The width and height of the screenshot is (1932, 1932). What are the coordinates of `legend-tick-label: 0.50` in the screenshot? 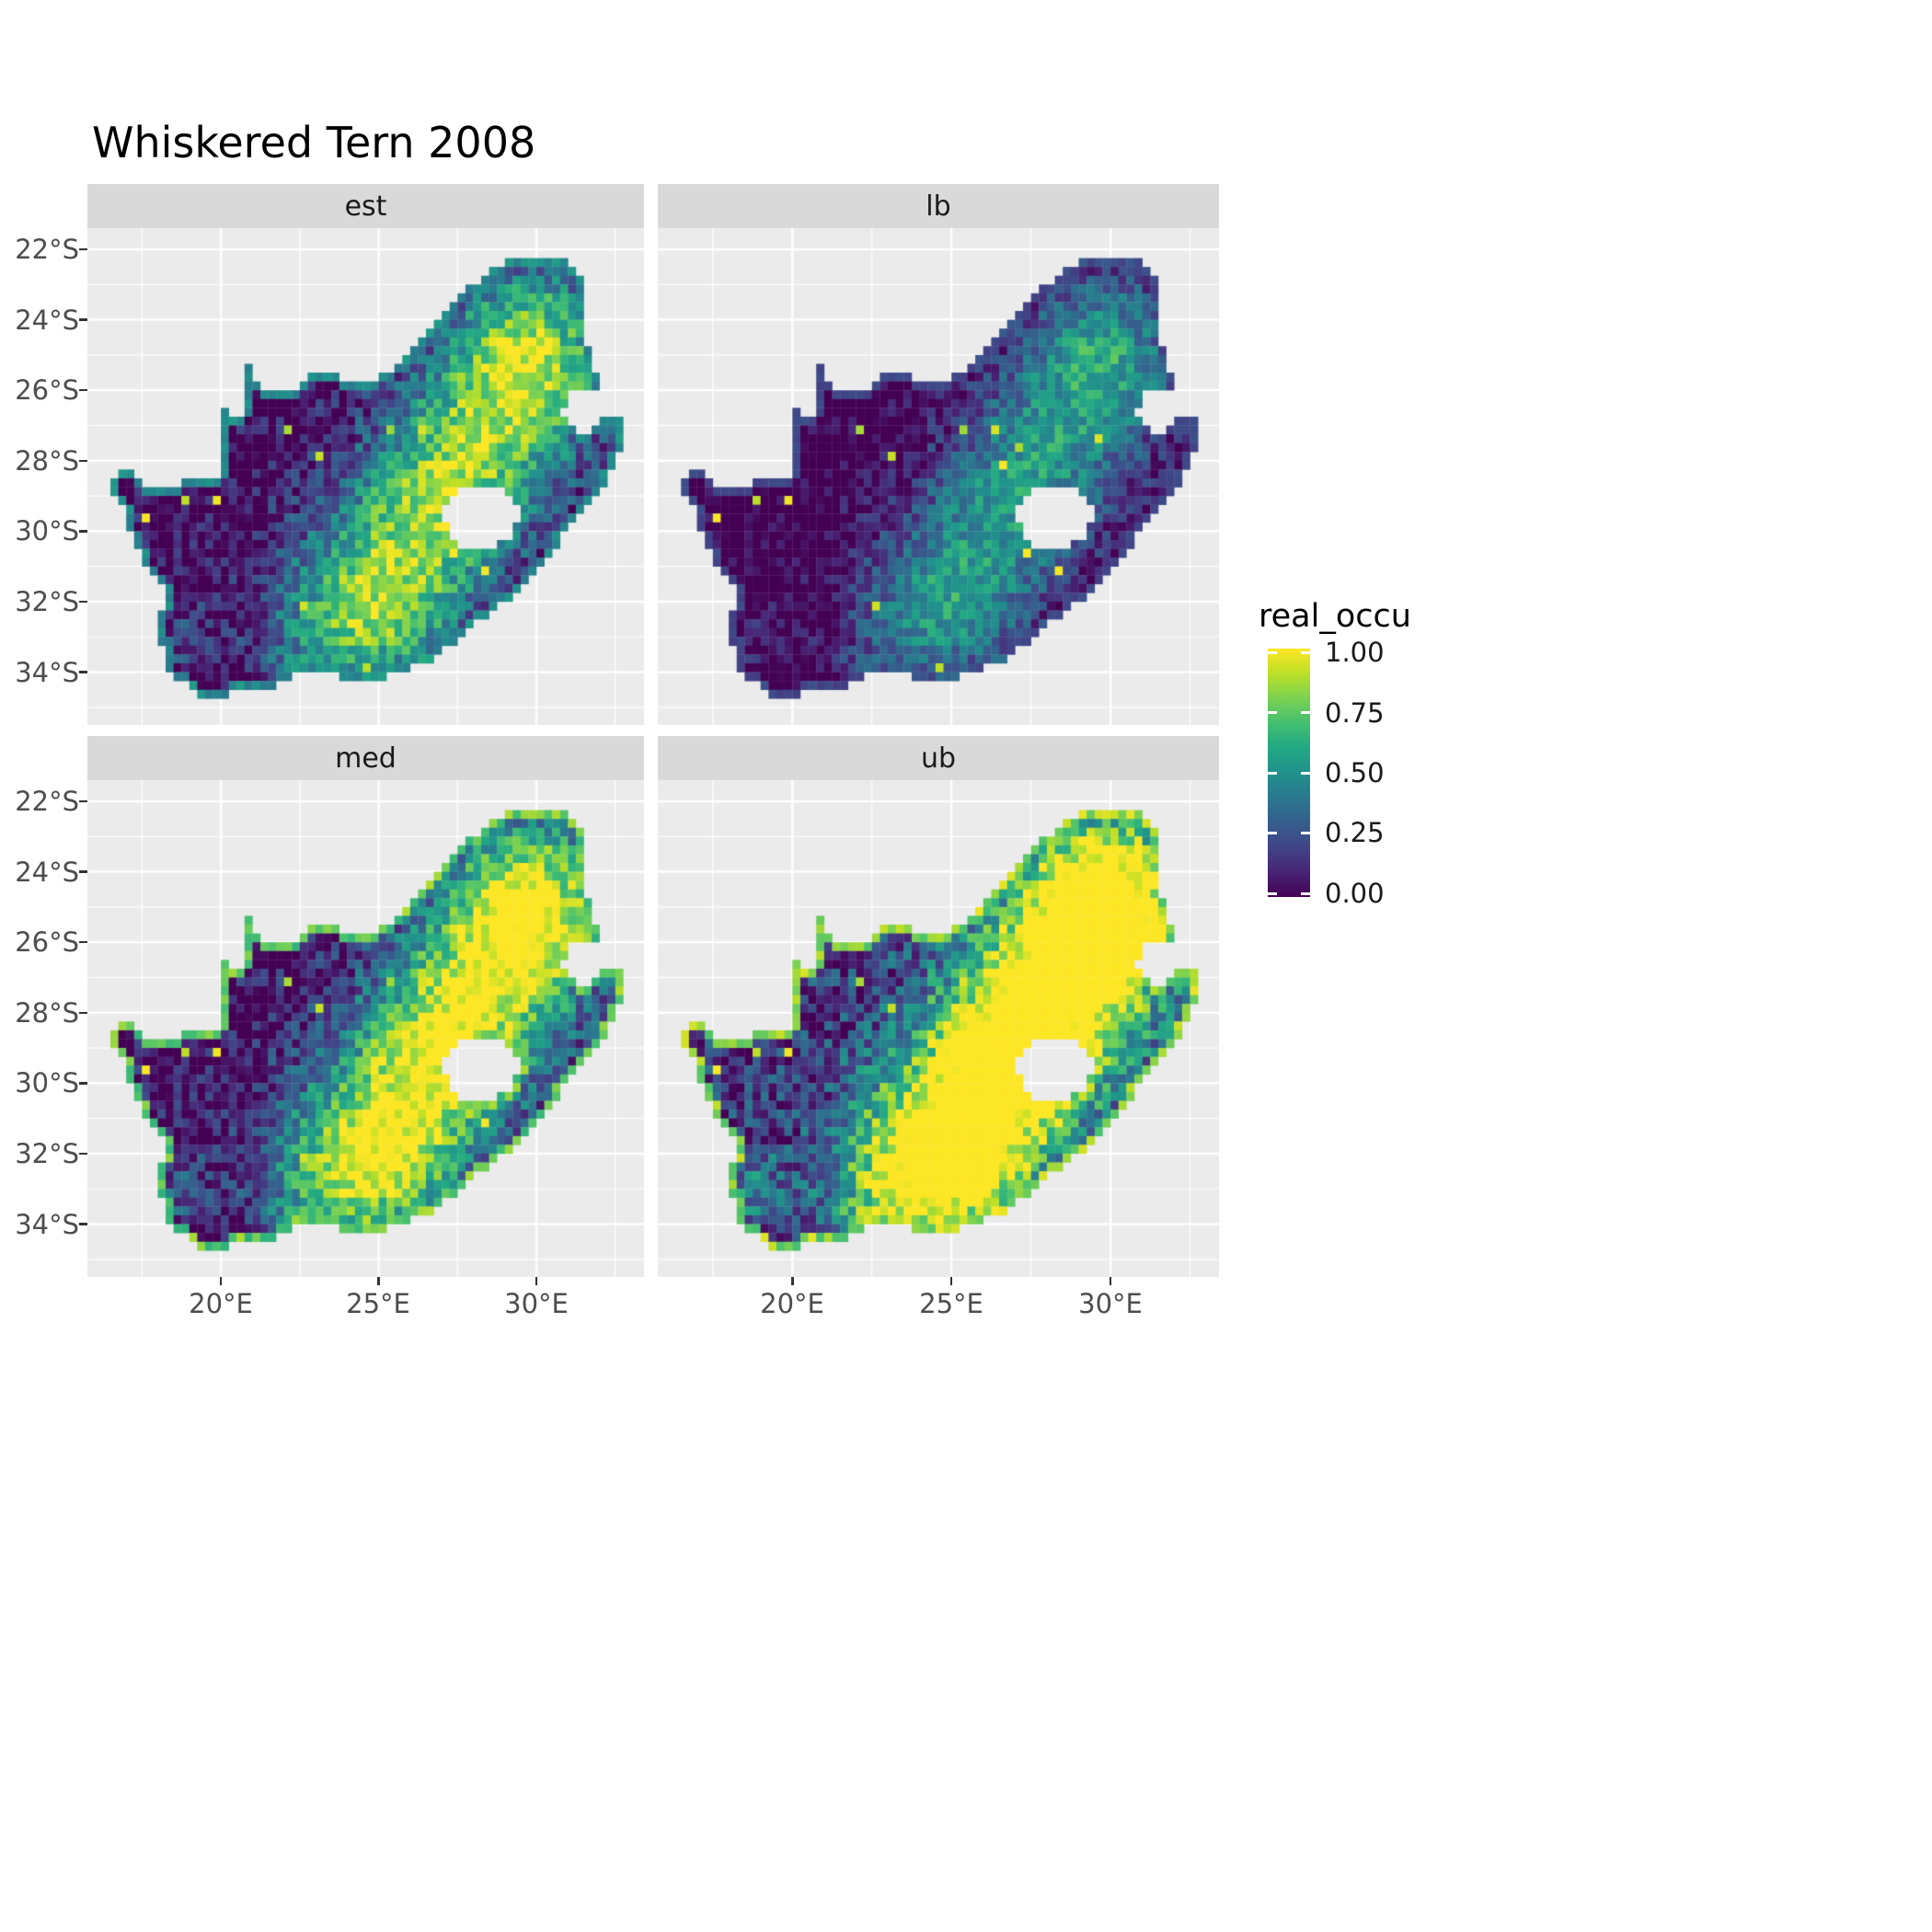 It's located at (1355, 772).